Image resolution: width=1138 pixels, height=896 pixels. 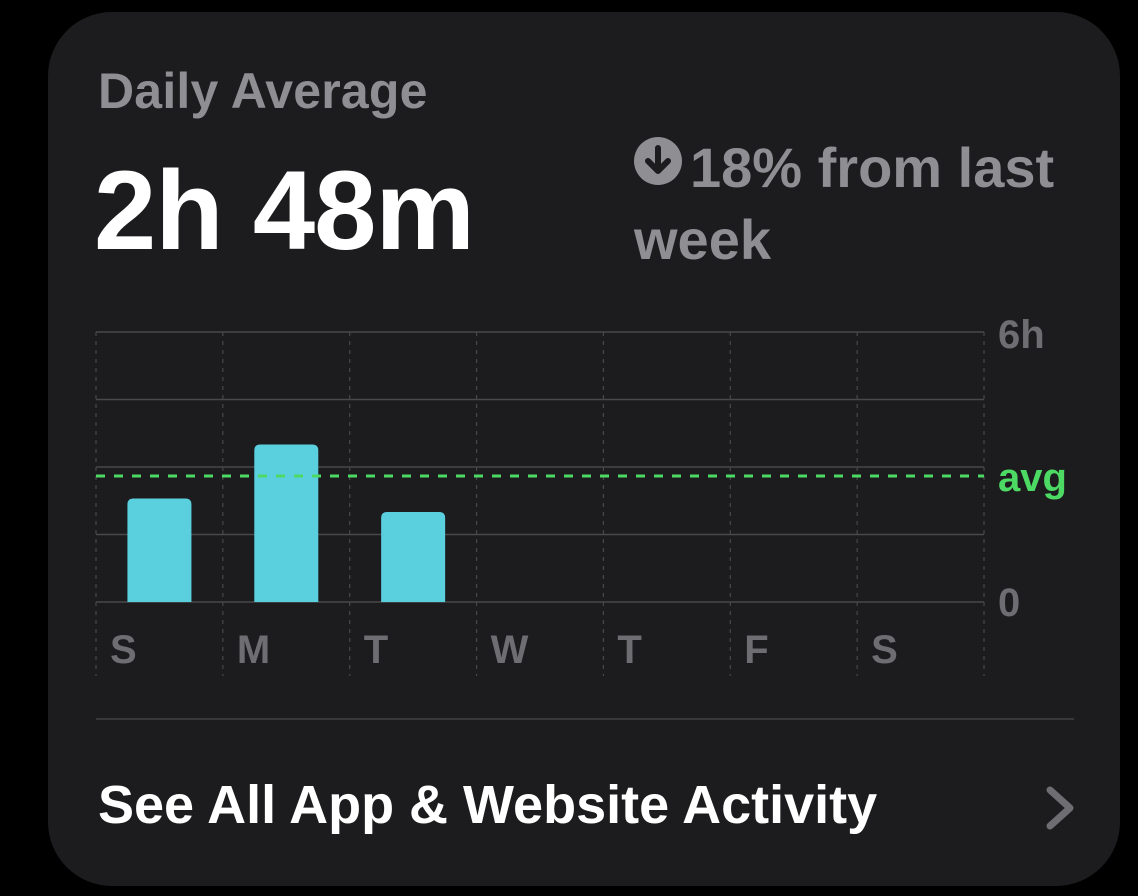 I want to click on see-all-activity-button: See All App & Website Activity, so click(x=591, y=810).